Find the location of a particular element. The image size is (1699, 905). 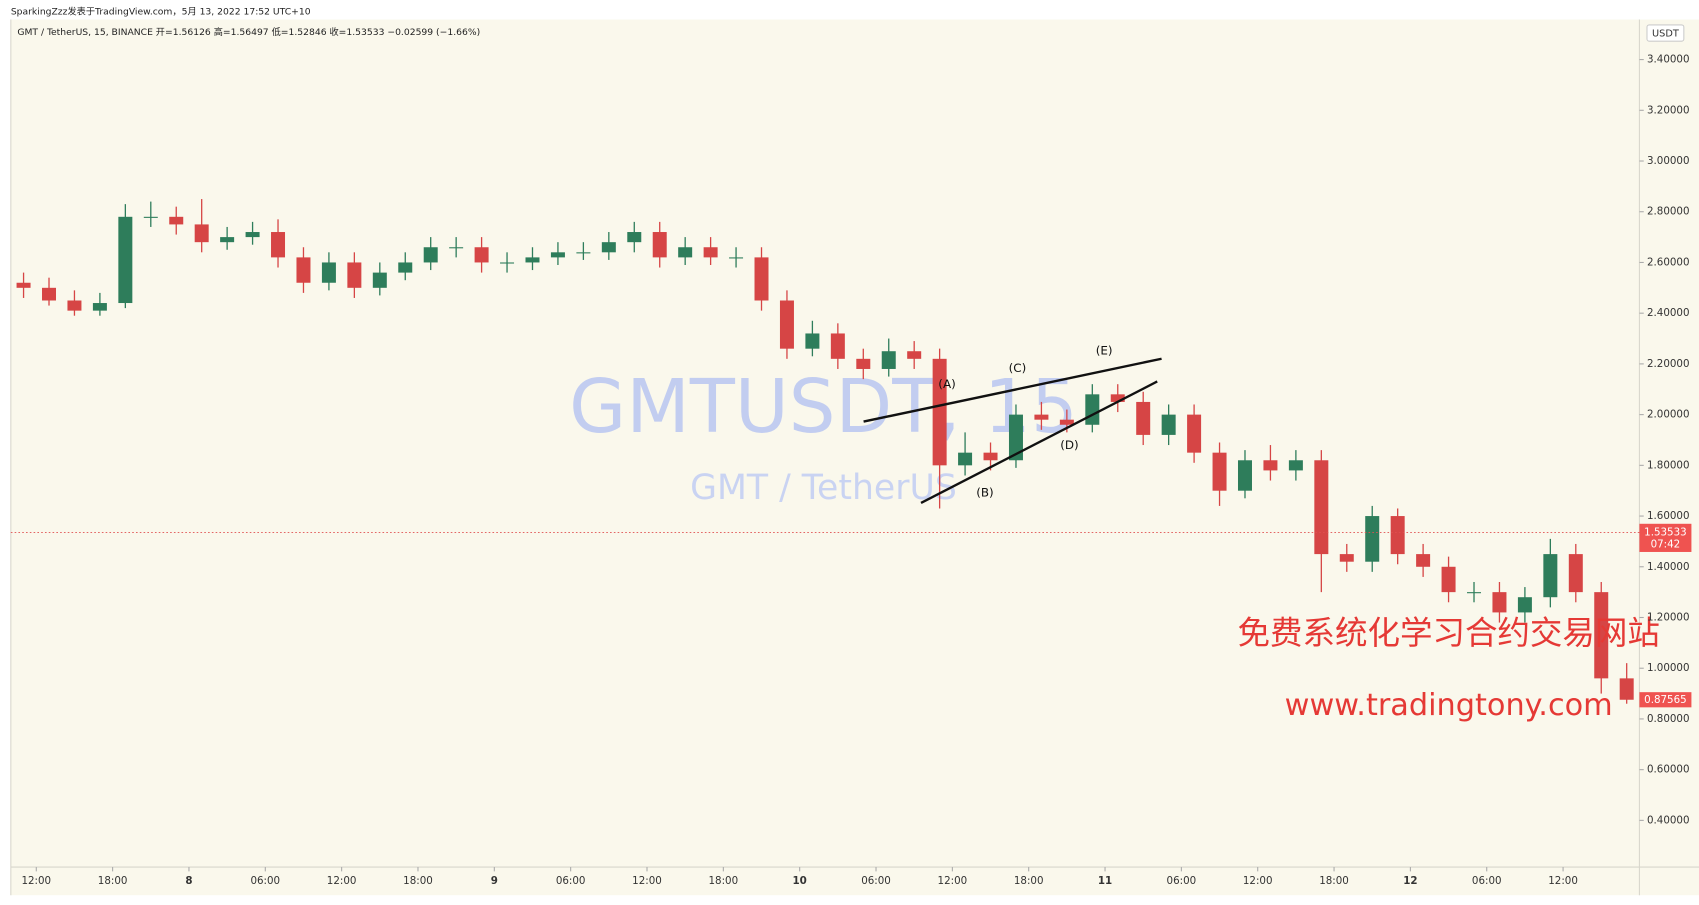

x-tick-label: 10 is located at coordinates (800, 881).